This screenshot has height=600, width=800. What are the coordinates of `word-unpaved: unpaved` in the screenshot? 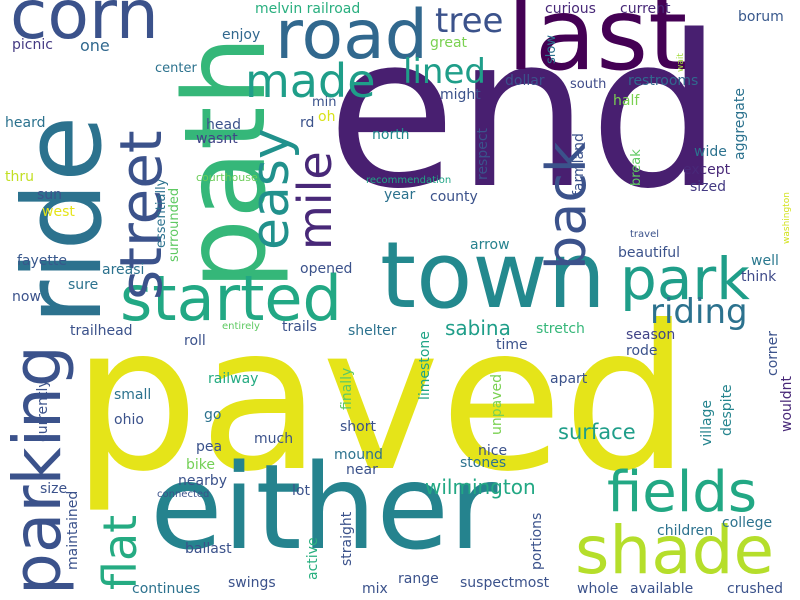 It's located at (497, 404).